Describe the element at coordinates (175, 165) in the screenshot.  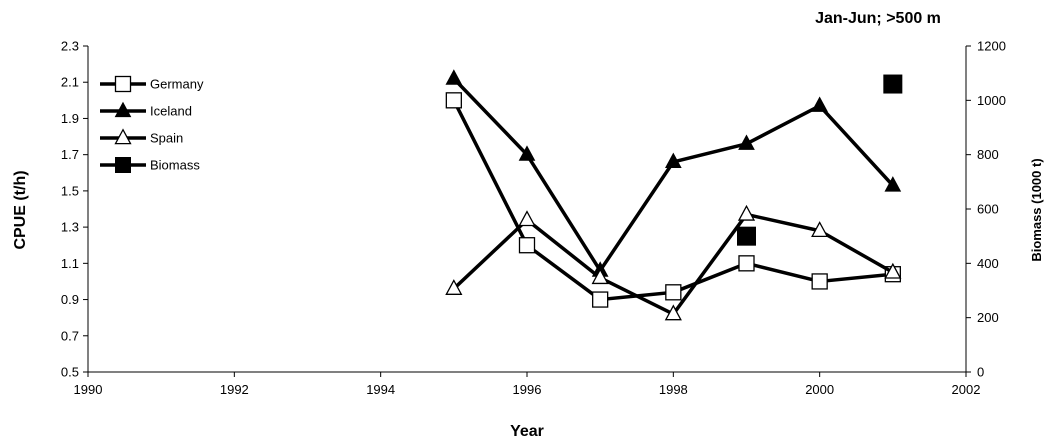
I see `legend-label: Biomass` at that location.